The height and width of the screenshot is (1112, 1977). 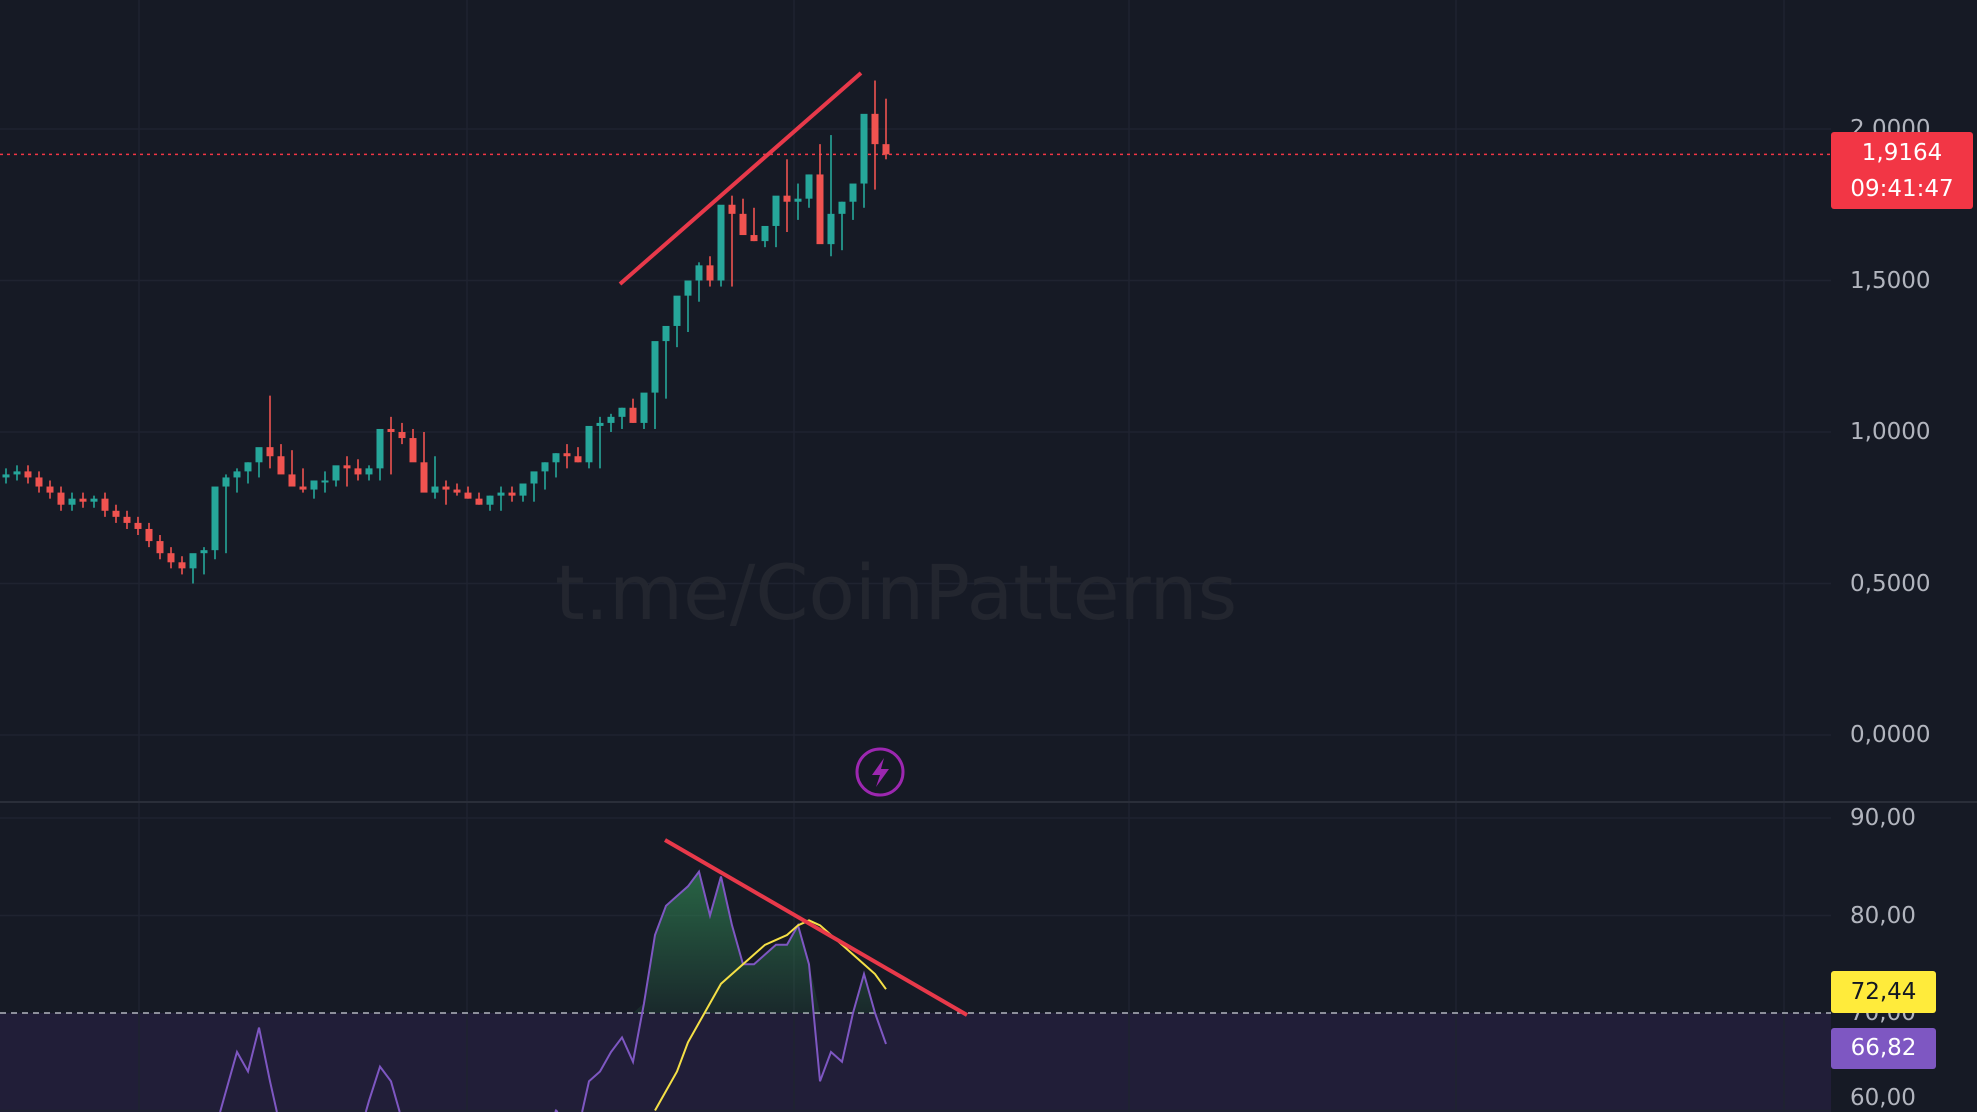 What do you see at coordinates (915, 1062) in the screenshot?
I see `rsi-band` at bounding box center [915, 1062].